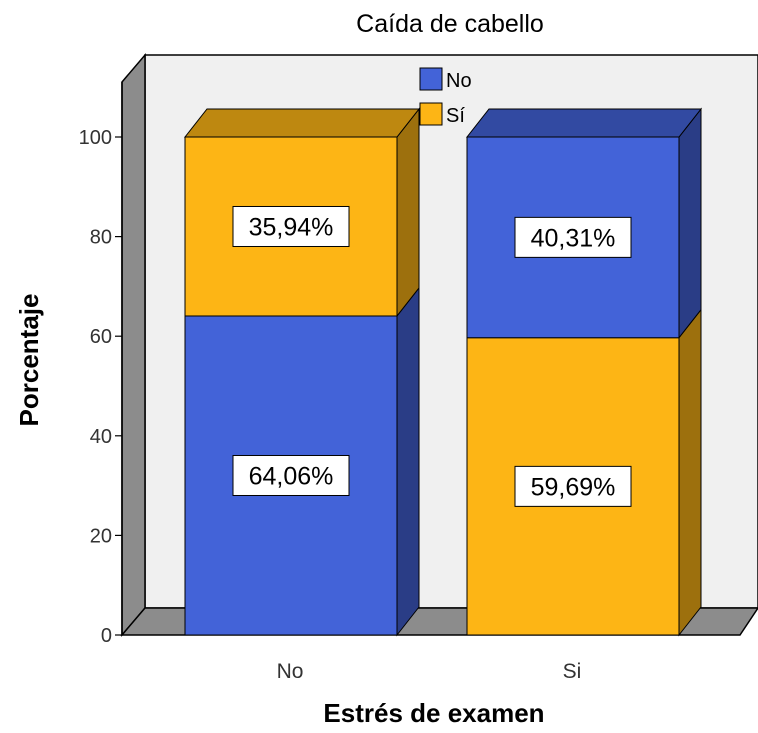 This screenshot has height=733, width=758. Describe the element at coordinates (302, 123) in the screenshot. I see `bar-no-seg-2-top` at that location.